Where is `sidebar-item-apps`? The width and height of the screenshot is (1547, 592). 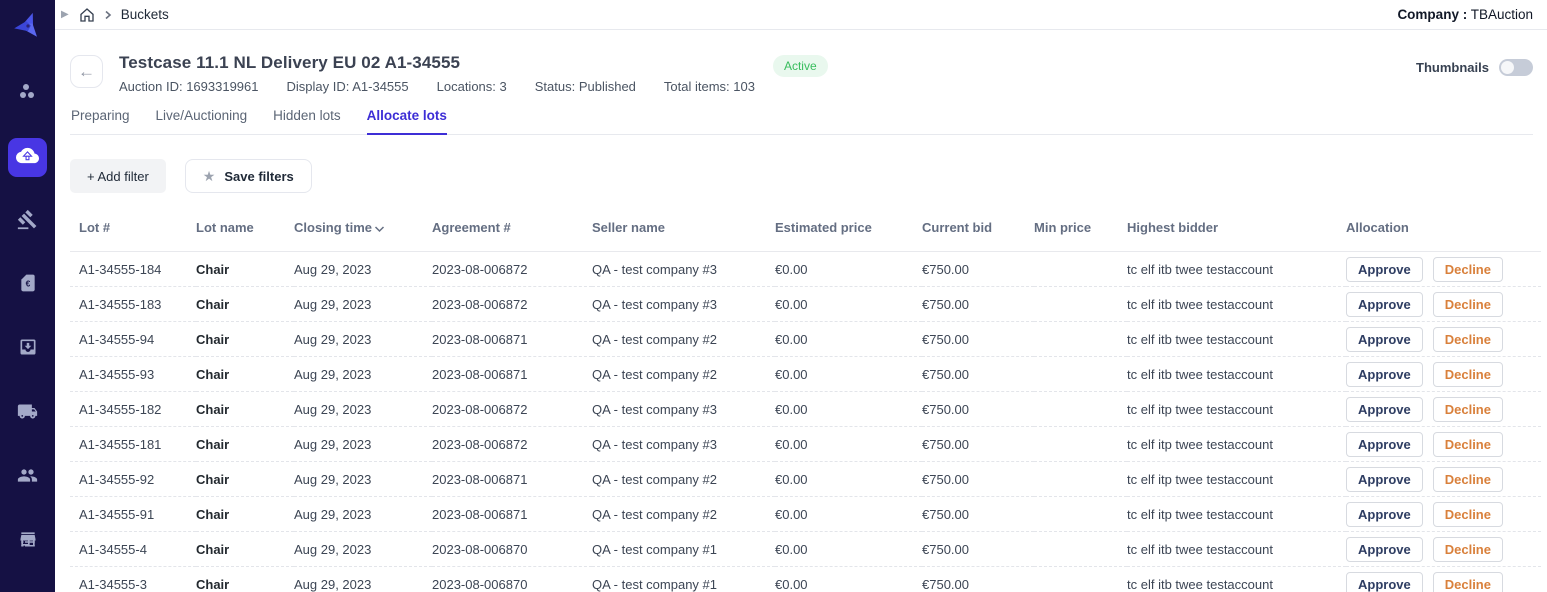
sidebar-item-apps is located at coordinates (27, 93).